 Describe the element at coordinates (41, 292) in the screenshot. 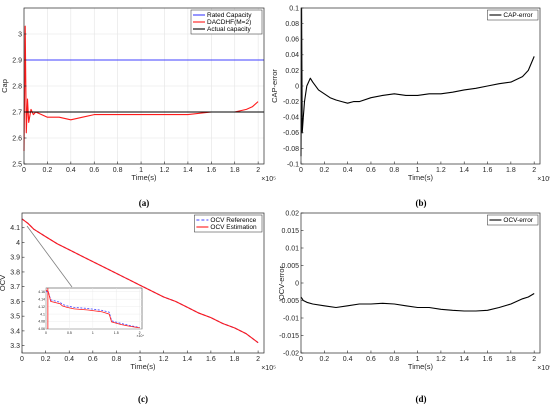

I see `inset-y-tick-label: 4.16` at that location.